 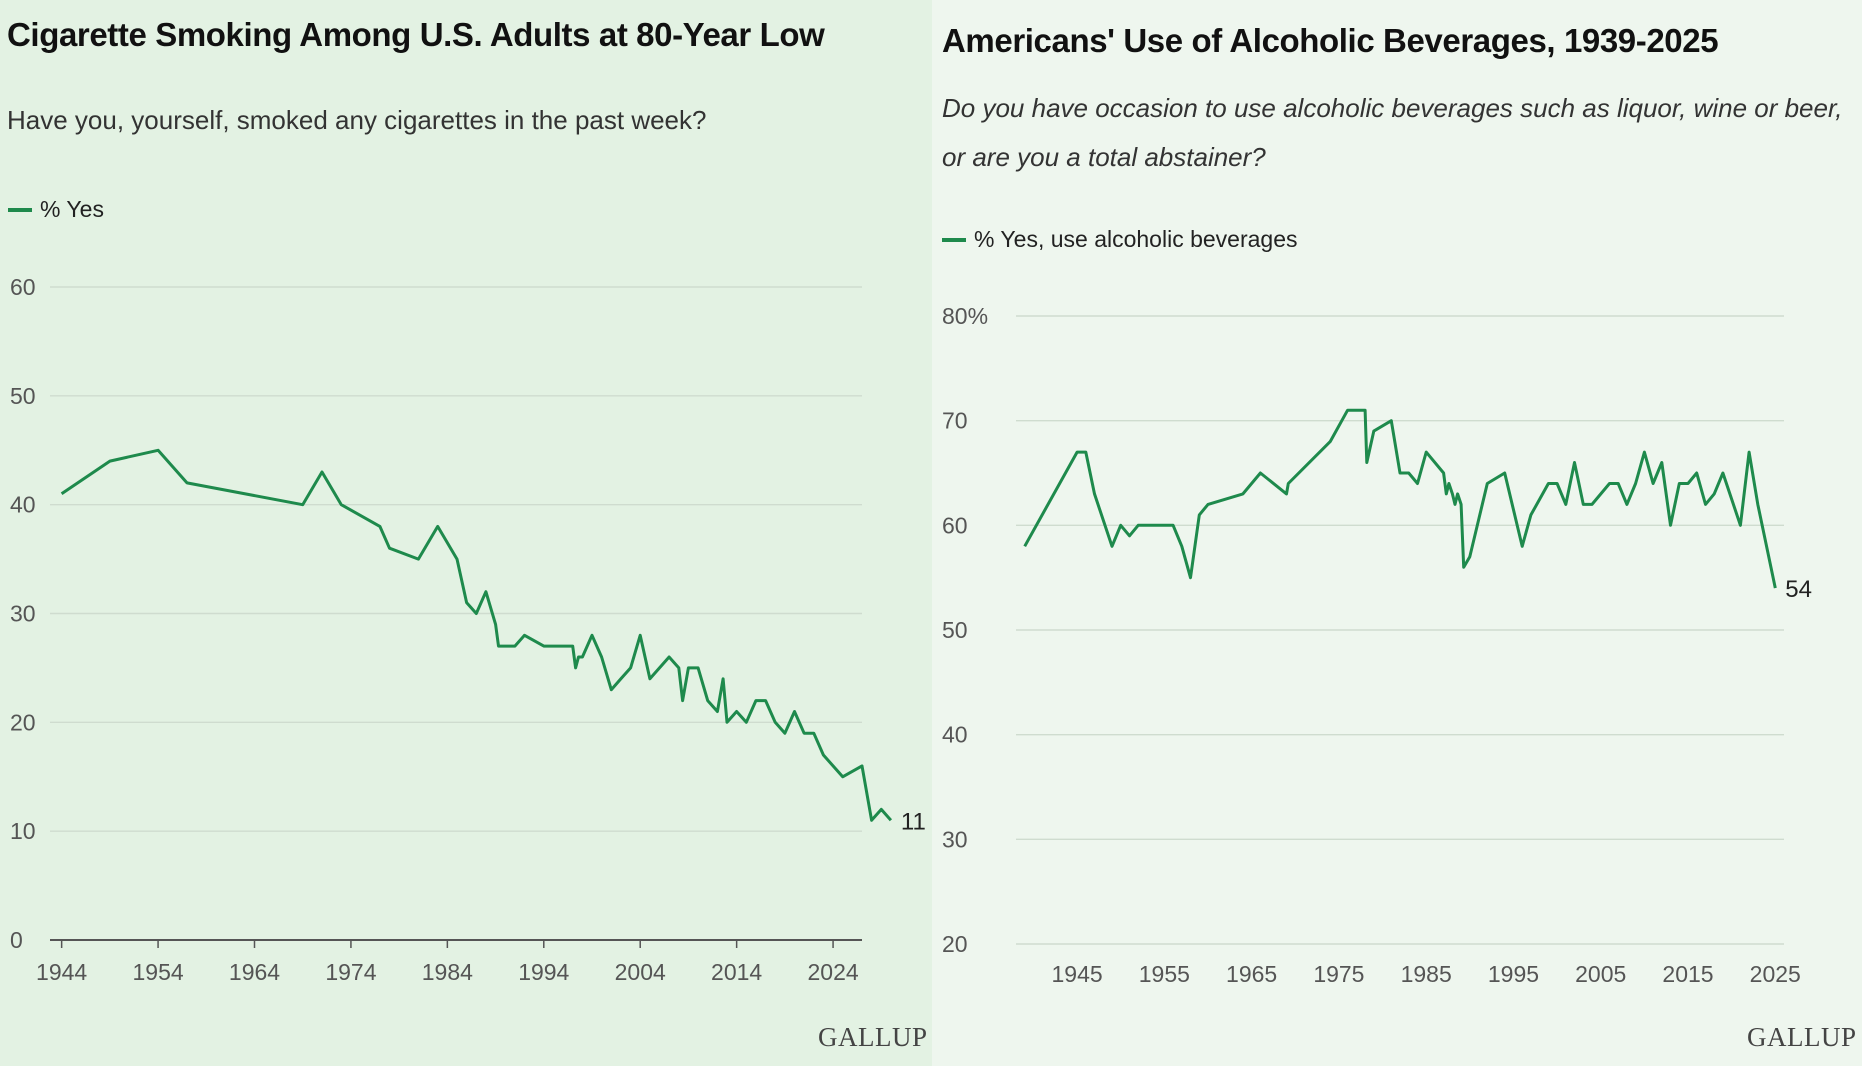 What do you see at coordinates (640, 972) in the screenshot?
I see `smoking-x-tick-label: 2004` at bounding box center [640, 972].